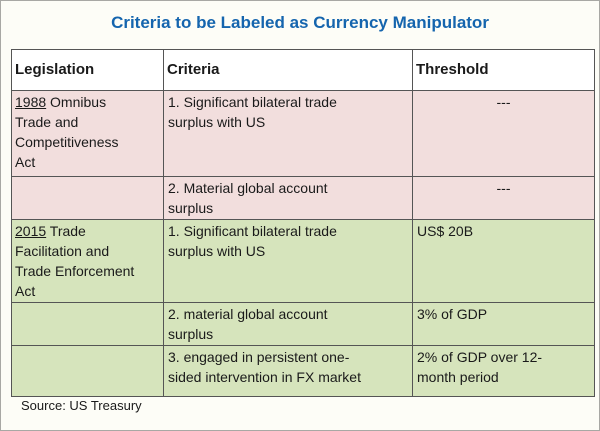 The image size is (600, 431). What do you see at coordinates (503, 261) in the screenshot?
I see `threshold-cell: US$ 20B` at bounding box center [503, 261].